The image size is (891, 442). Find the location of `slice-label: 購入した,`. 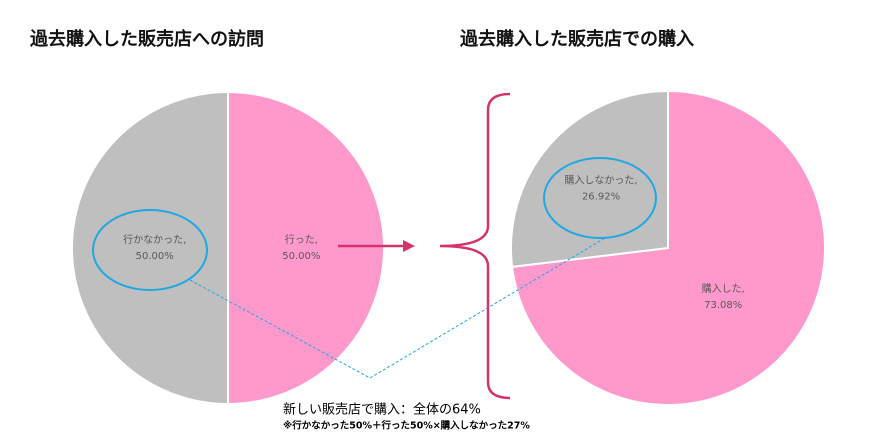

slice-label: 購入した, is located at coordinates (723, 288).